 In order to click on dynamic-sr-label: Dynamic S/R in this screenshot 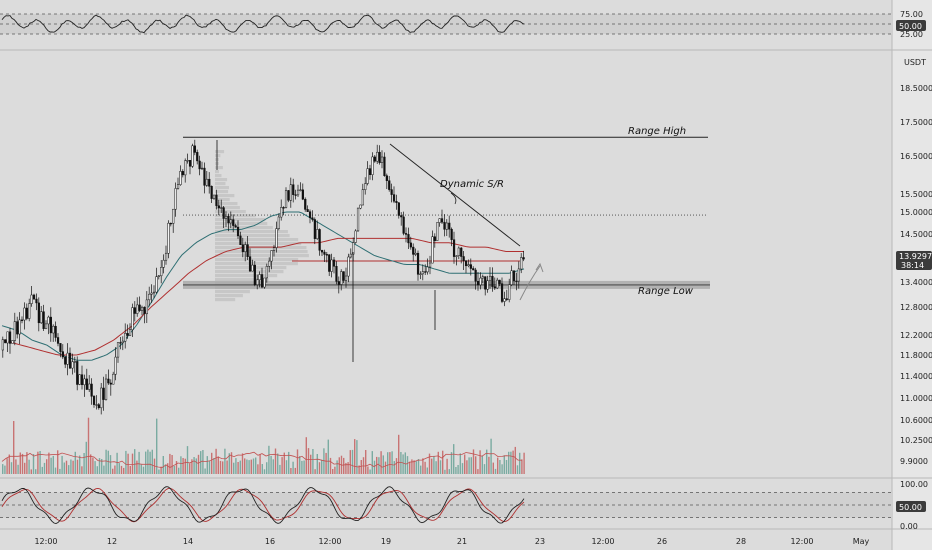, I will do `click(472, 184)`.